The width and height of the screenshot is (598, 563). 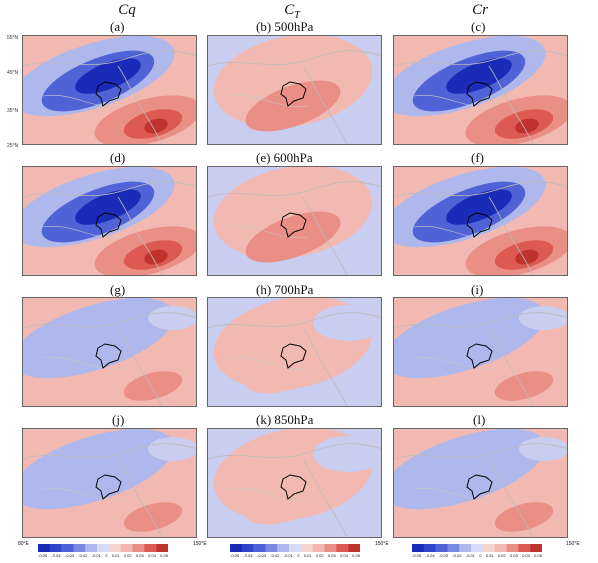 I want to click on colorbar-tick-label: 0.03, so click(x=513, y=555).